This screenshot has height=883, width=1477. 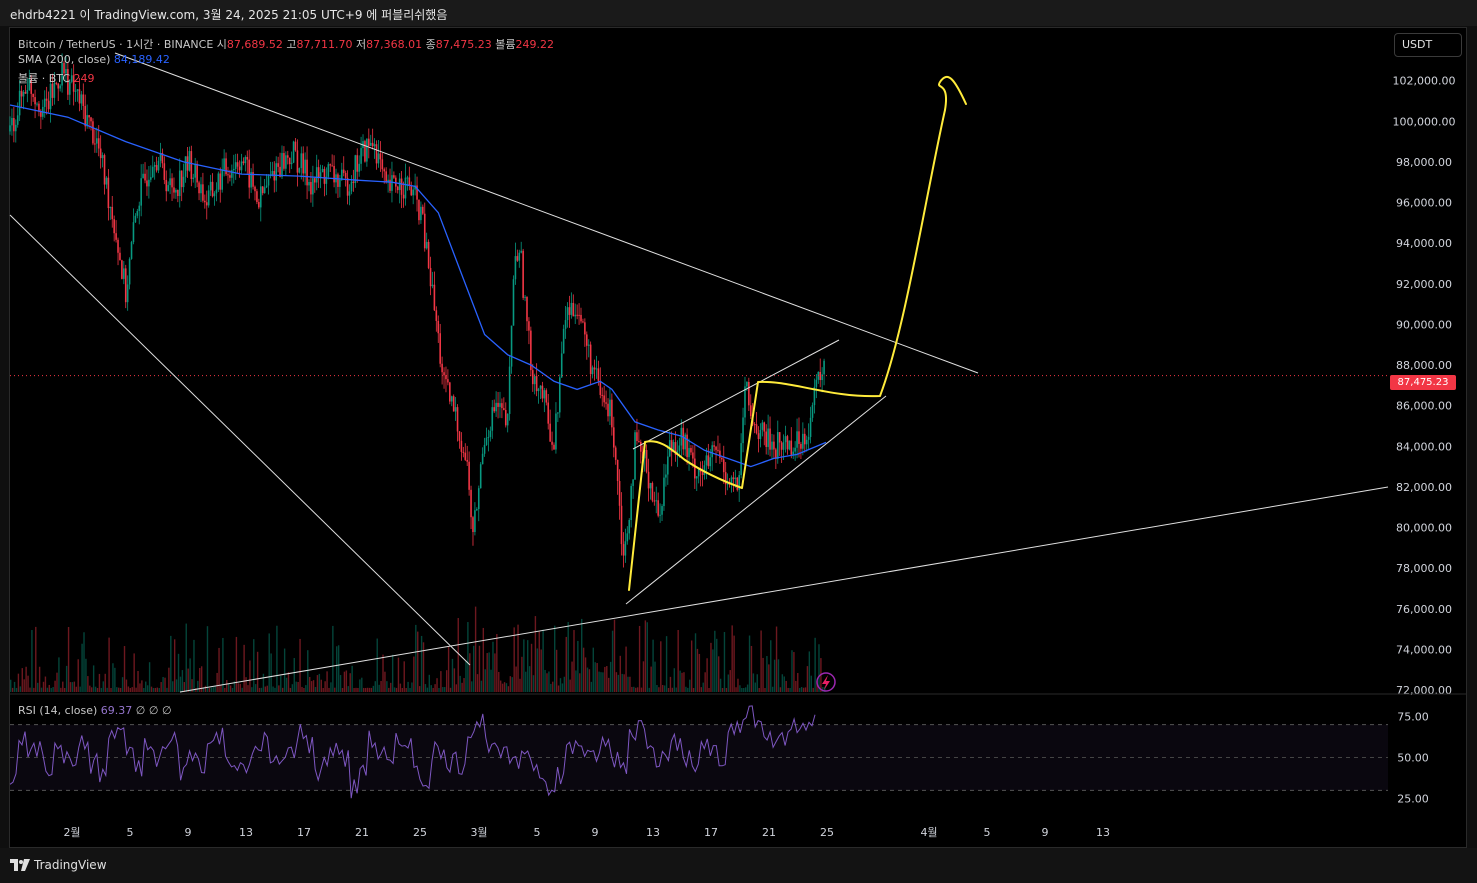 What do you see at coordinates (56, 78) in the screenshot?
I see `legend-volume-row: 볼륨 · BTC 249` at bounding box center [56, 78].